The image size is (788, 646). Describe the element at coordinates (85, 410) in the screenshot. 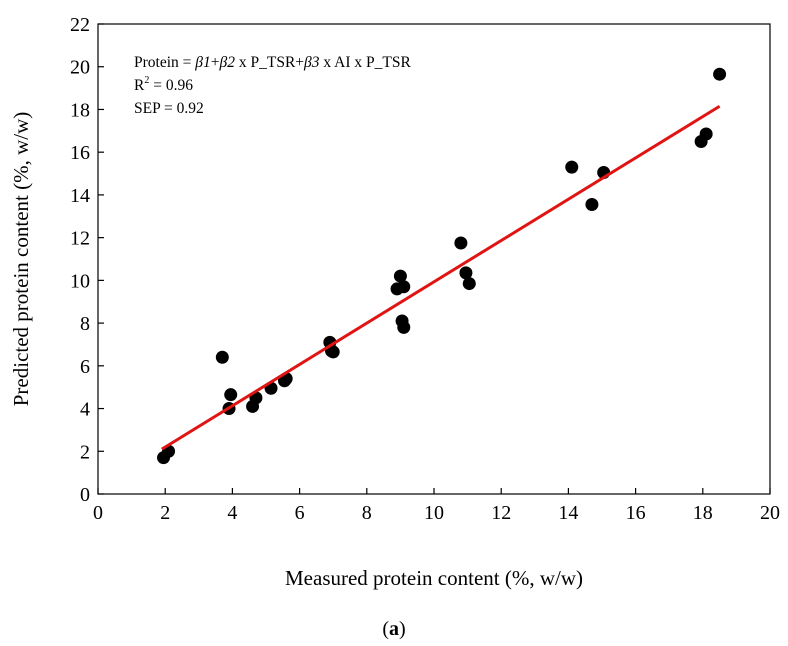

I see `y-tick-label: 4` at that location.